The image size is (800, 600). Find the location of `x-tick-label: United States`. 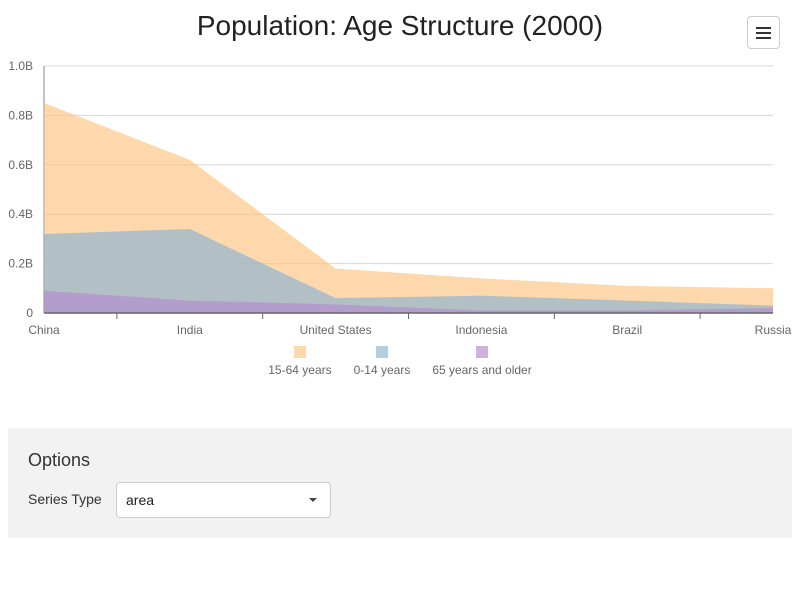

x-tick-label: United States is located at coordinates (336, 330).